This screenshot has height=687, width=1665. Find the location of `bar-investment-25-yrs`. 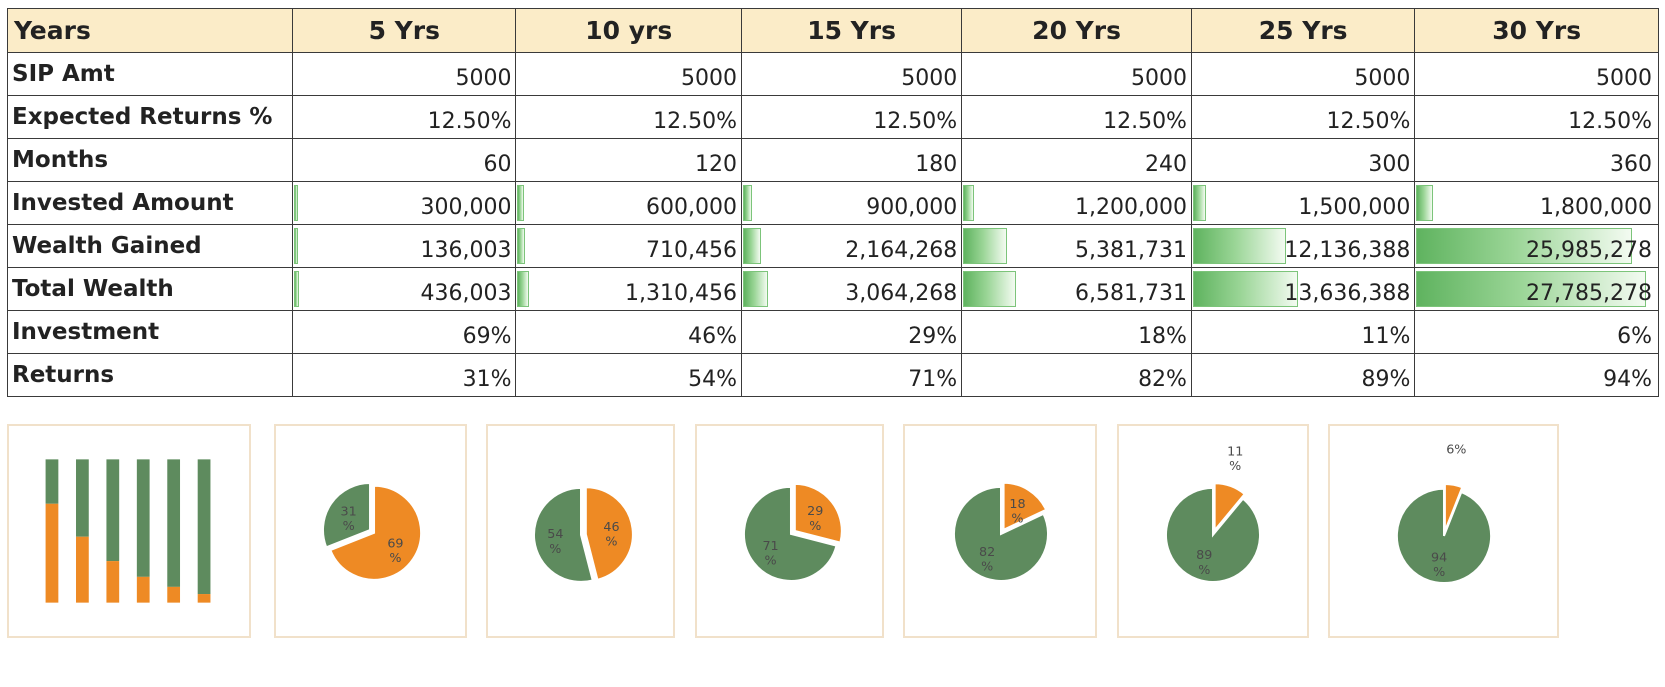

bar-investment-25-yrs is located at coordinates (174, 594).